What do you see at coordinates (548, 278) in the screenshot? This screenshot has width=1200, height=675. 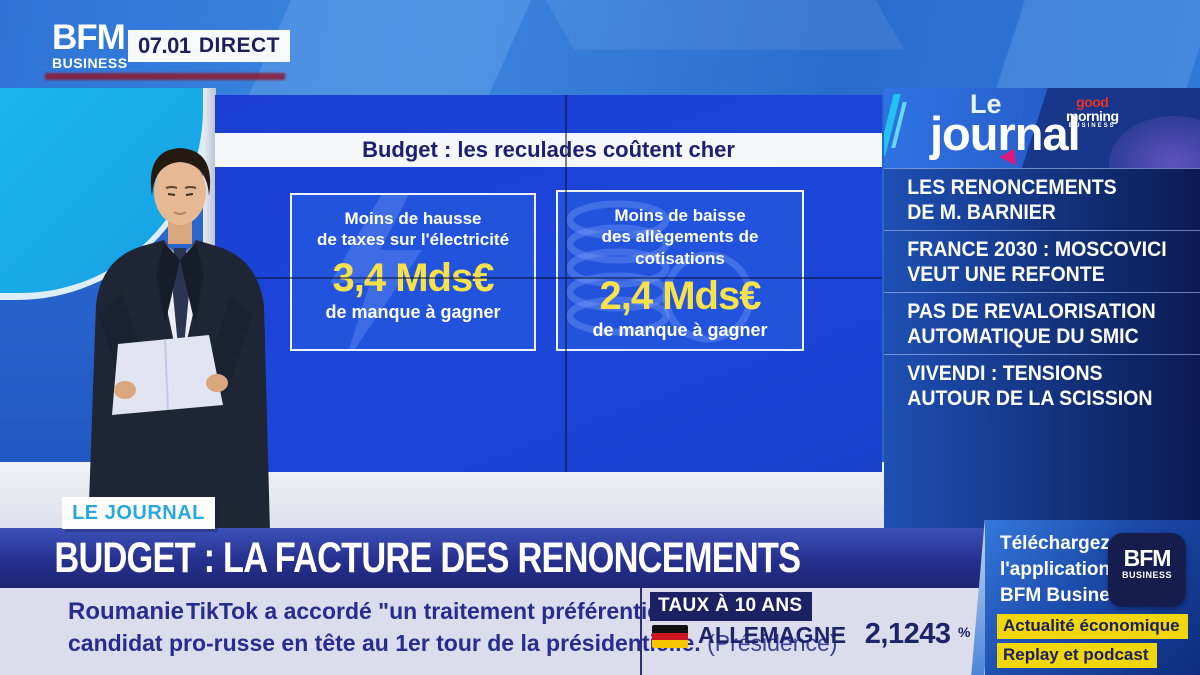 I see `video-wall-seam-horizontal` at bounding box center [548, 278].